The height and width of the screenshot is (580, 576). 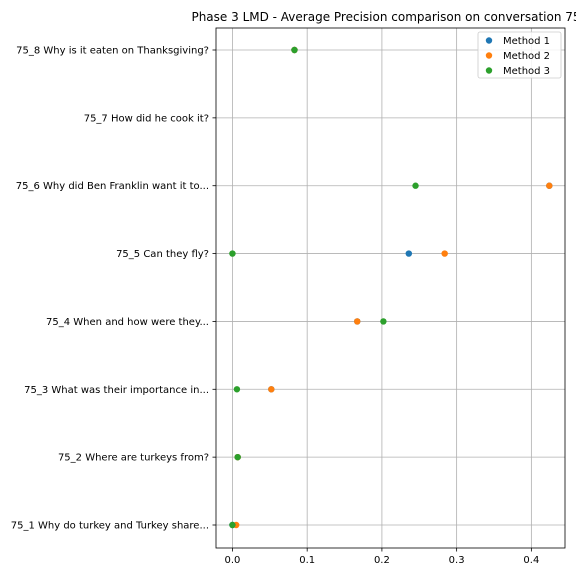 What do you see at coordinates (526, 41) in the screenshot?
I see `legend-label: Method 1` at bounding box center [526, 41].